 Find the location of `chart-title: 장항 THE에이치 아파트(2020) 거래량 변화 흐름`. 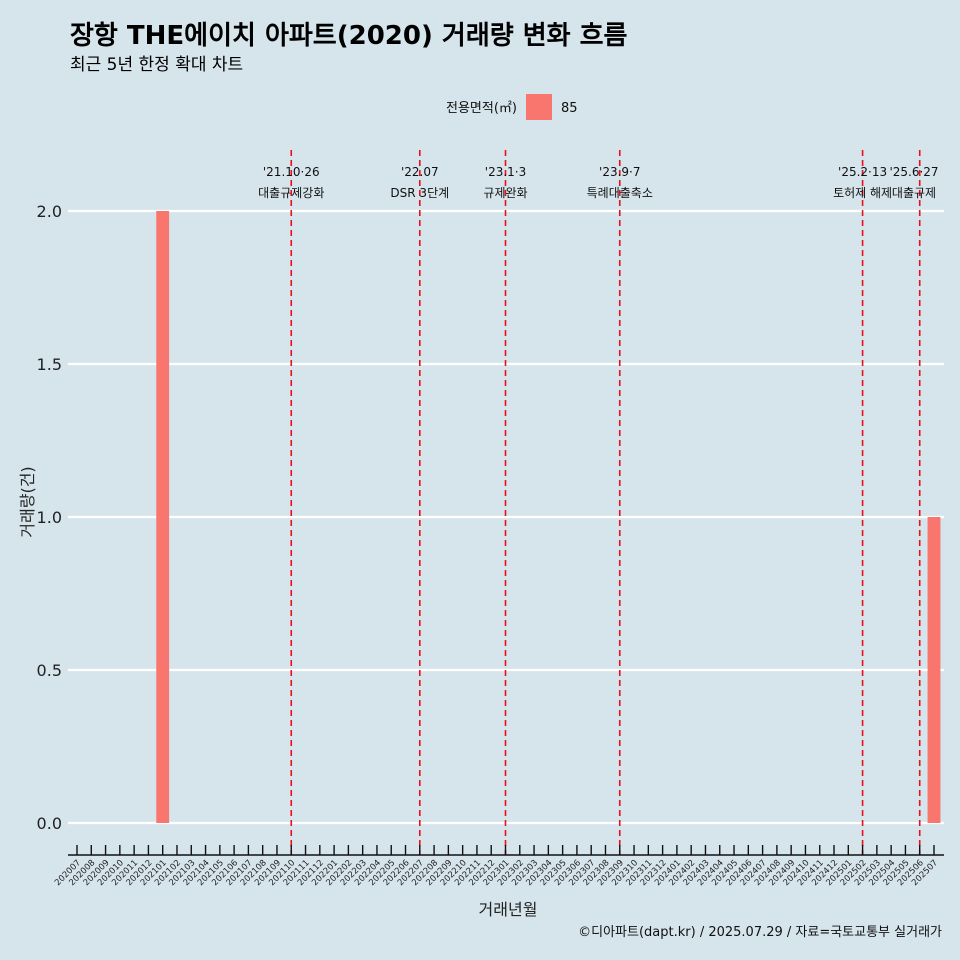

chart-title: 장항 THE에이치 아파트(2020) 거래량 변화 흐름 is located at coordinates (349, 36).